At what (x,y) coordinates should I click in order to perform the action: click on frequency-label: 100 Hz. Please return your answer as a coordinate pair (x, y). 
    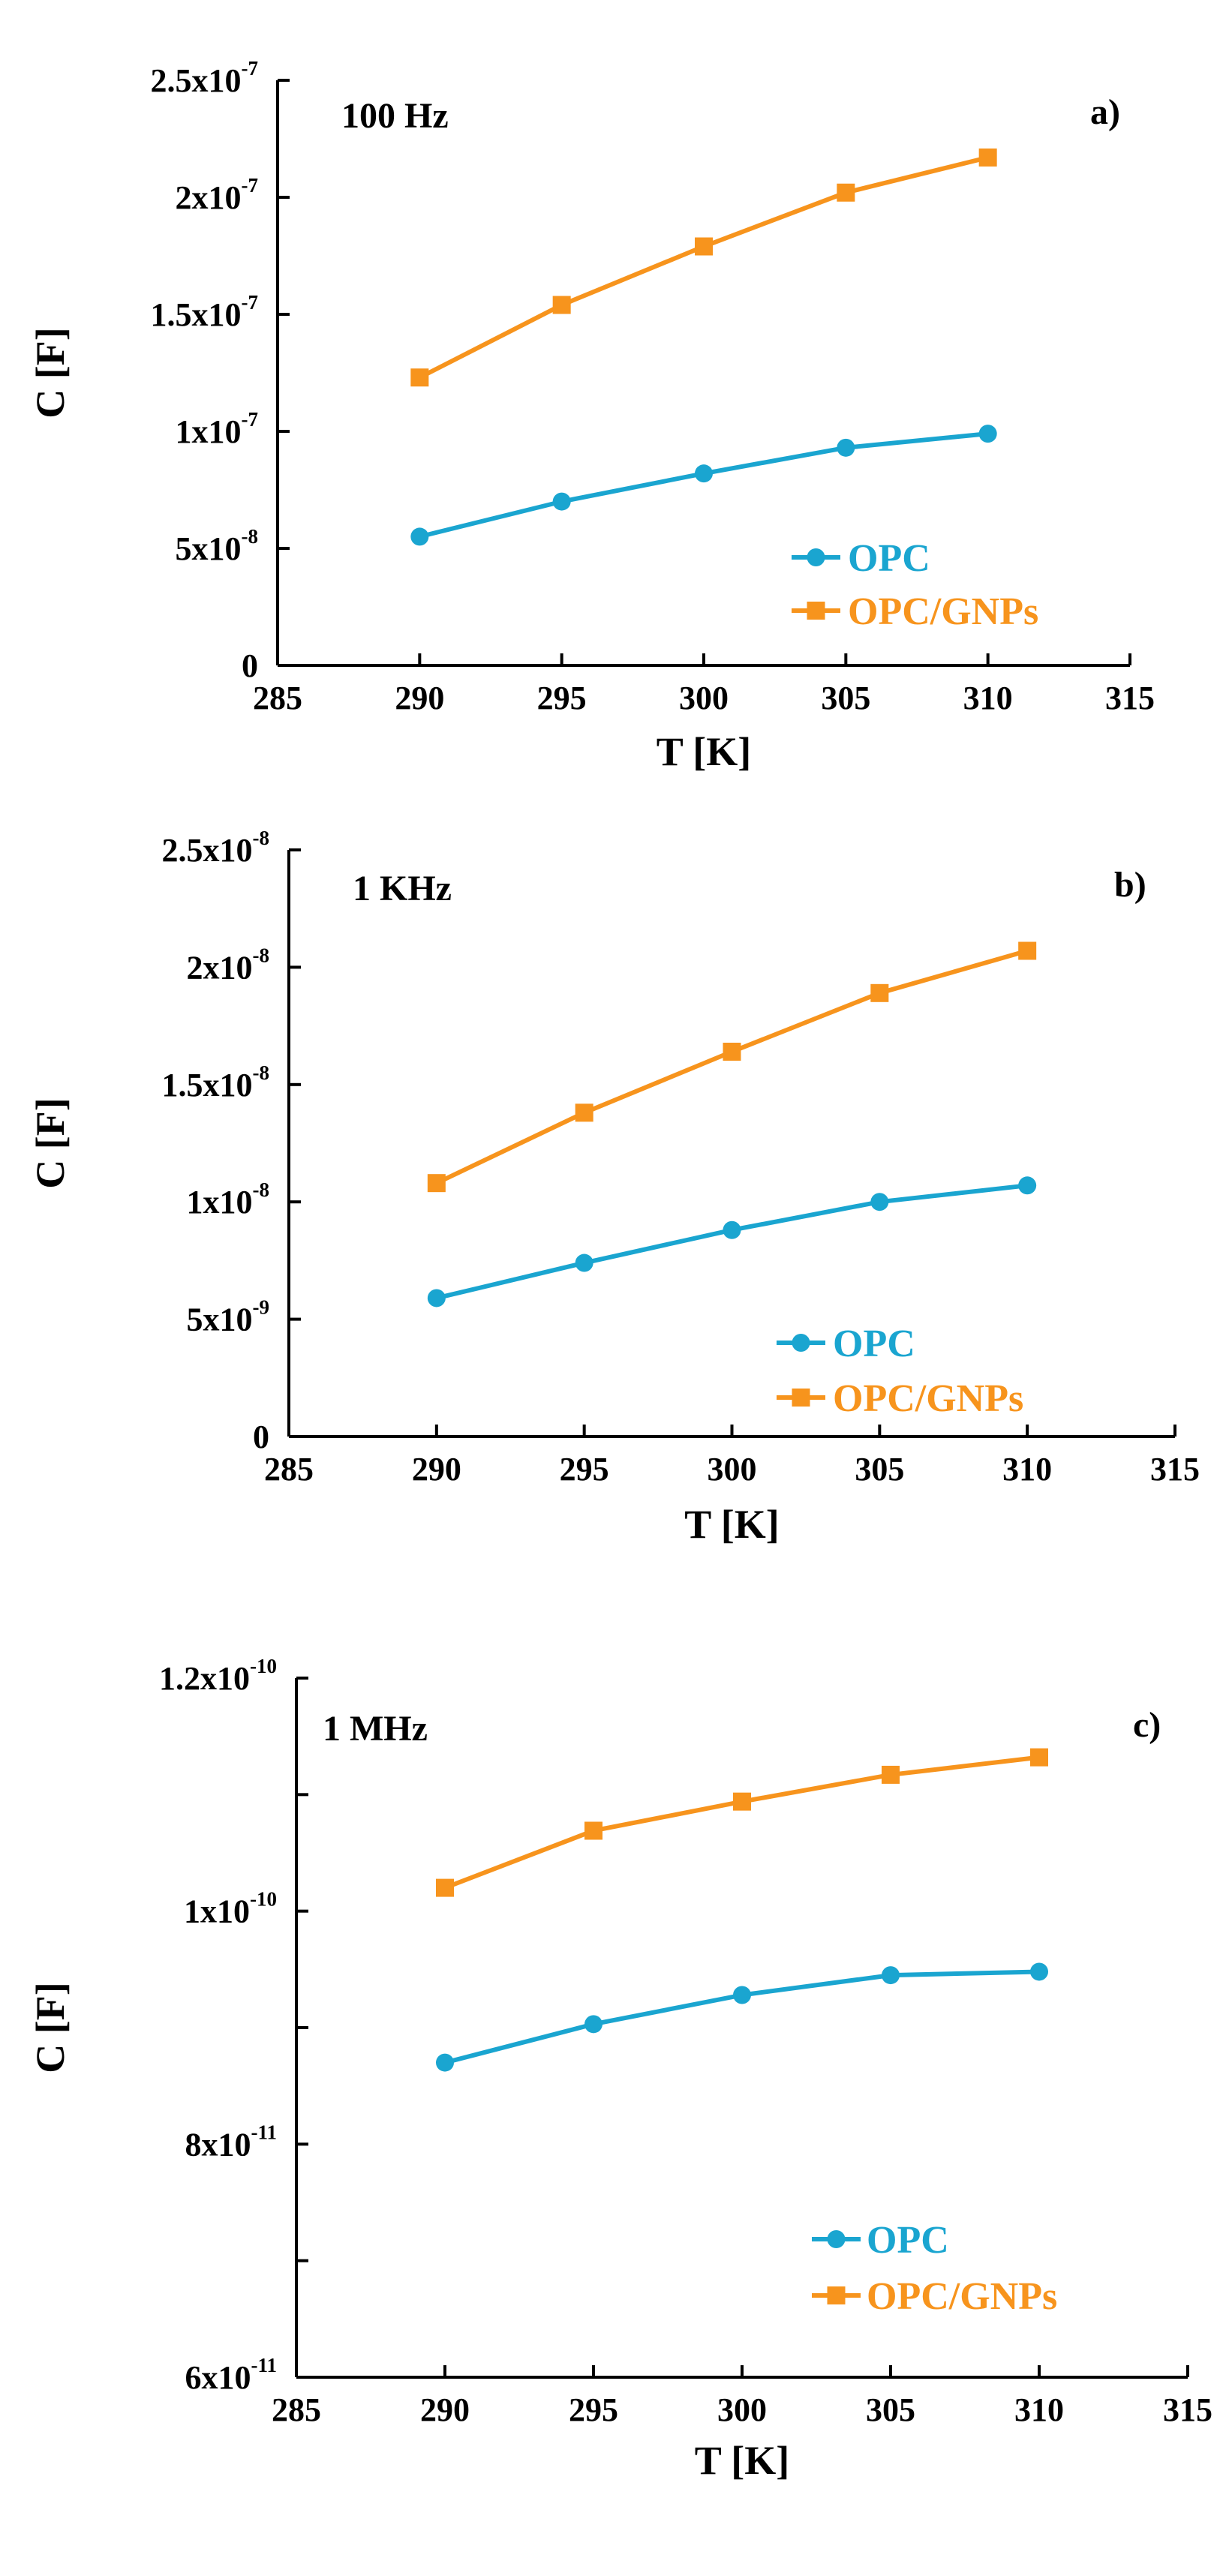
    Looking at the image, I should click on (395, 116).